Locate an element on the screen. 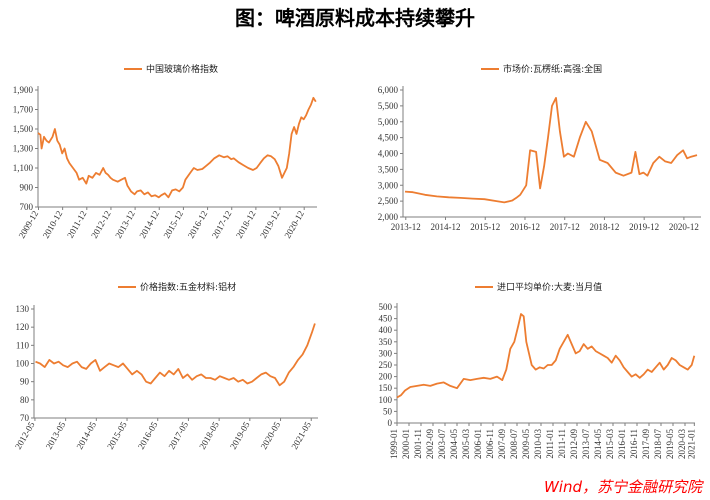  y-tick-label: 450 is located at coordinates (386, 319).